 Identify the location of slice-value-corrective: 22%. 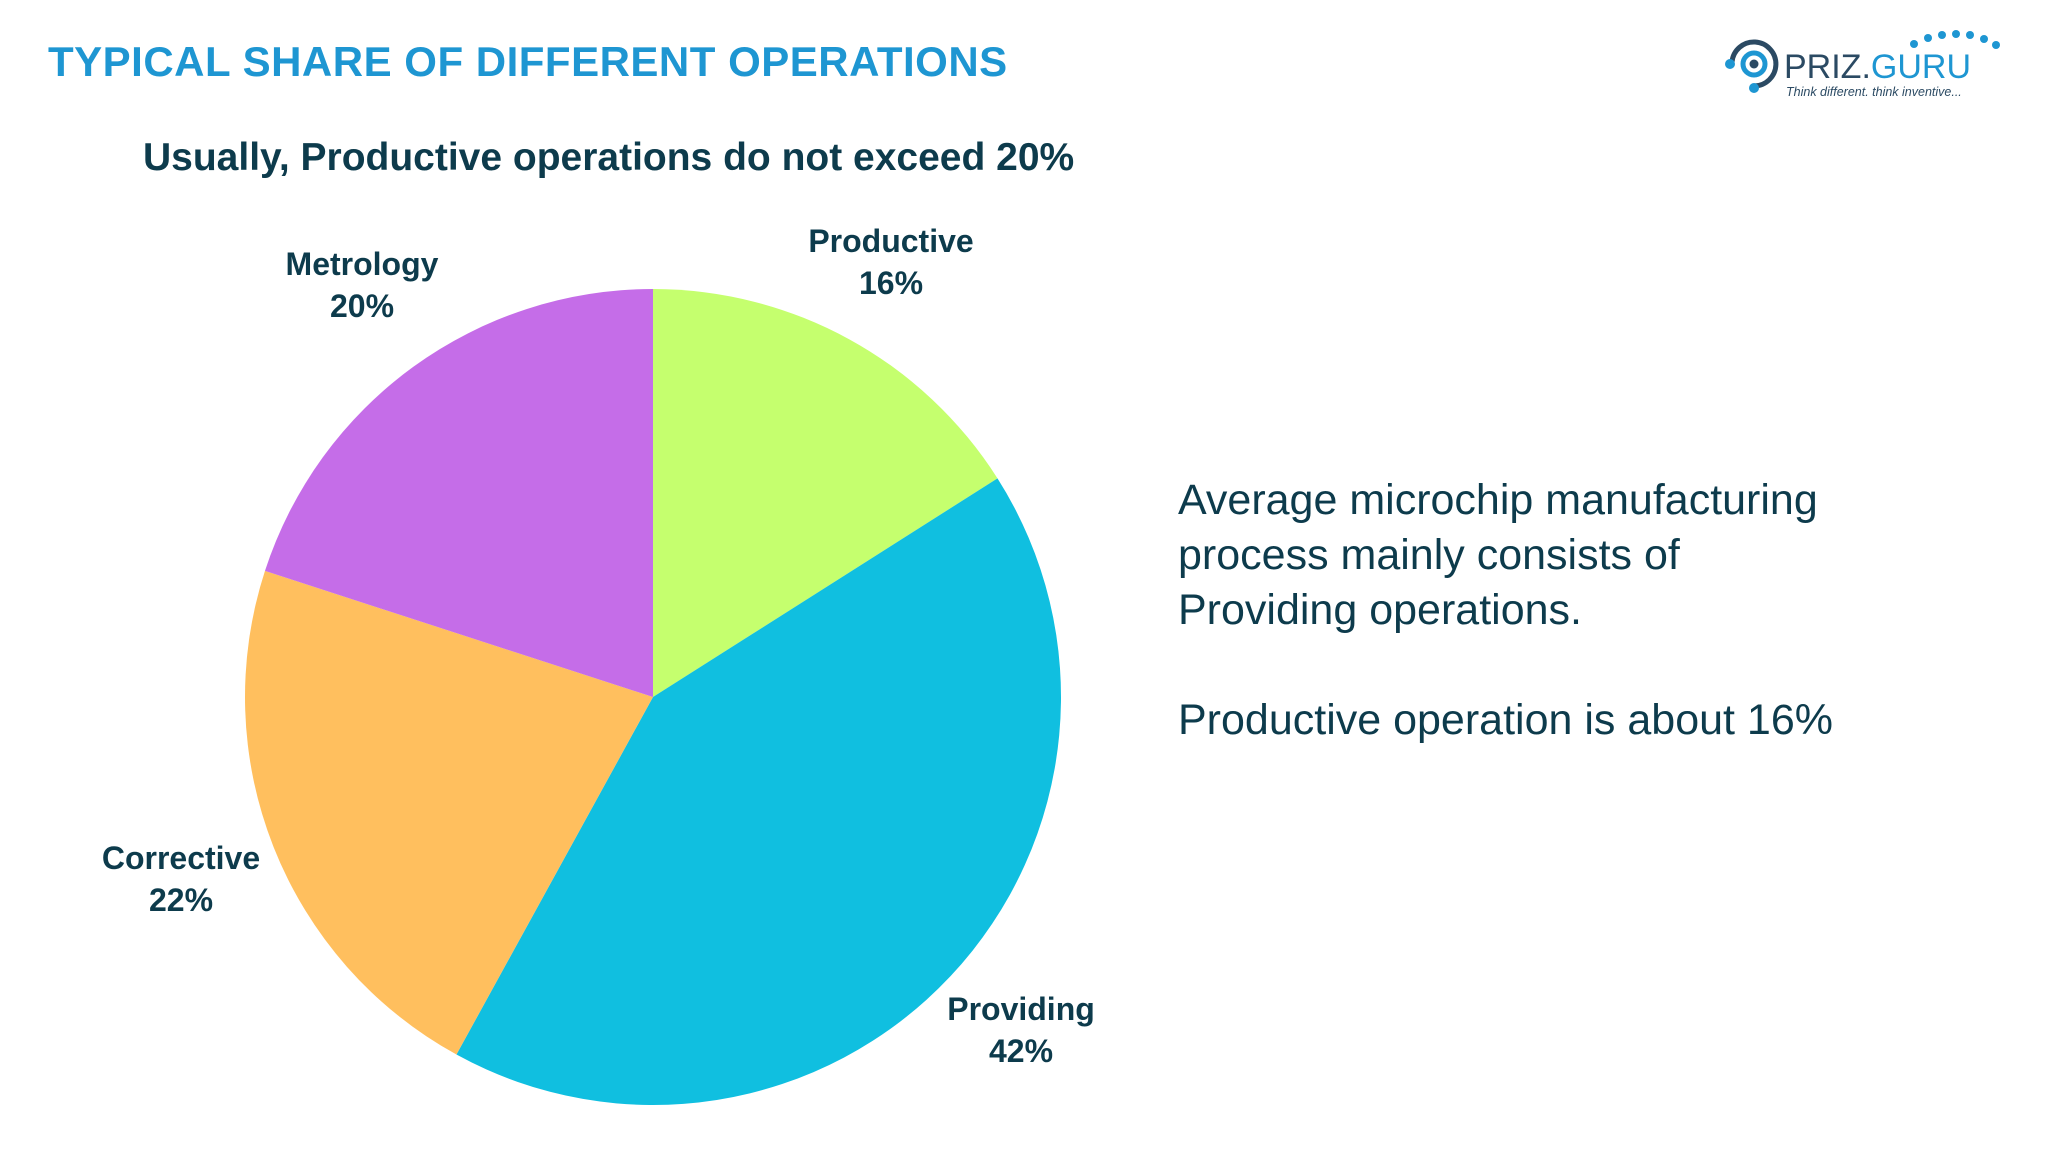
(181, 900).